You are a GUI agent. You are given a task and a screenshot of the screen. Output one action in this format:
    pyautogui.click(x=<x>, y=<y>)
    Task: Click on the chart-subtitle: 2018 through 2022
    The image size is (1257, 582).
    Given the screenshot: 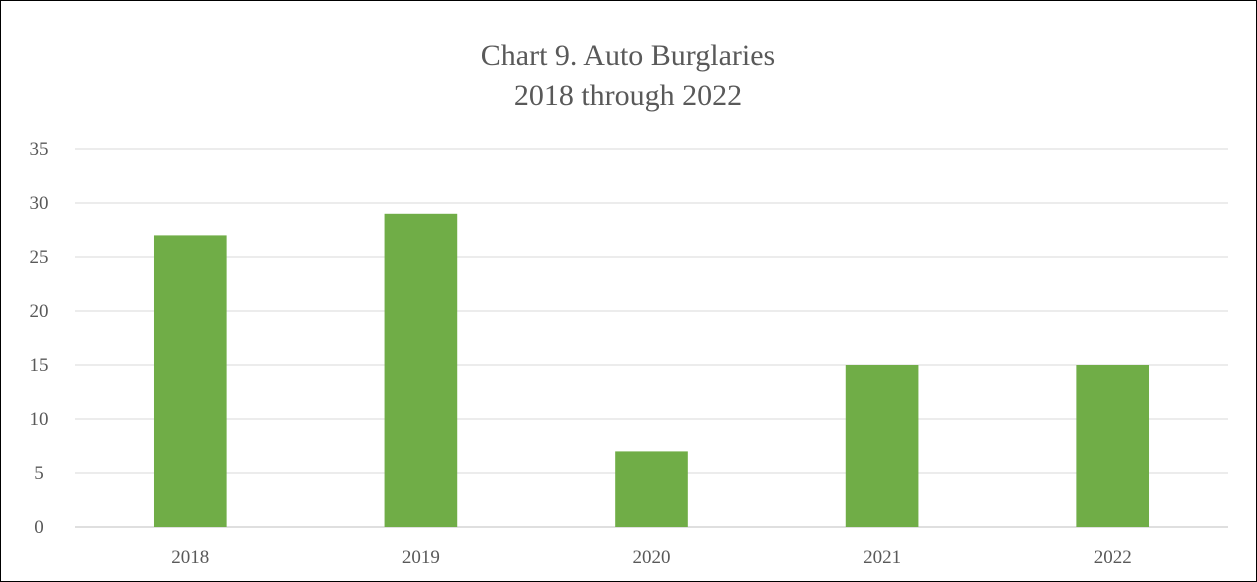 What is the action you would take?
    pyautogui.click(x=628, y=95)
    